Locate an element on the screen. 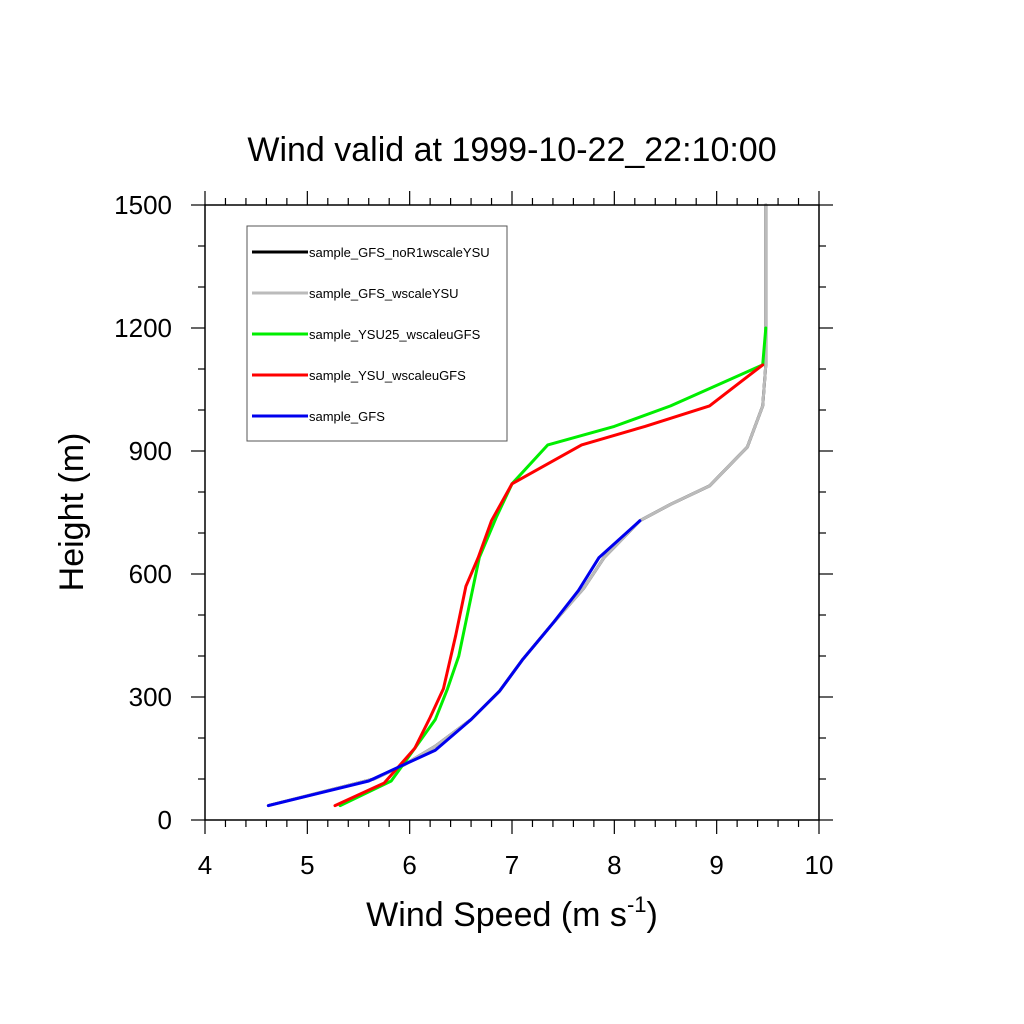  chart-title: Wind valid at 1999-10-22_22:10:00 is located at coordinates (511, 150).